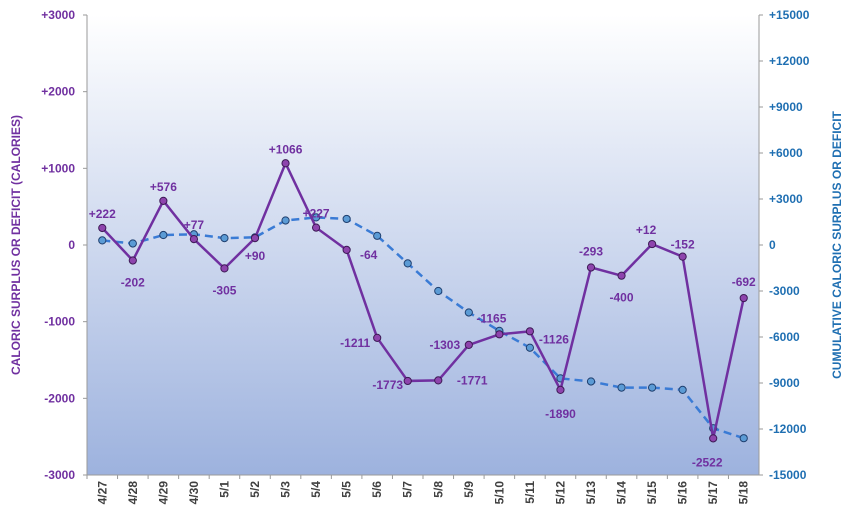 This screenshot has height=525, width=853. Describe the element at coordinates (59, 398) in the screenshot. I see `y-left-tick-label: -2000` at that location.